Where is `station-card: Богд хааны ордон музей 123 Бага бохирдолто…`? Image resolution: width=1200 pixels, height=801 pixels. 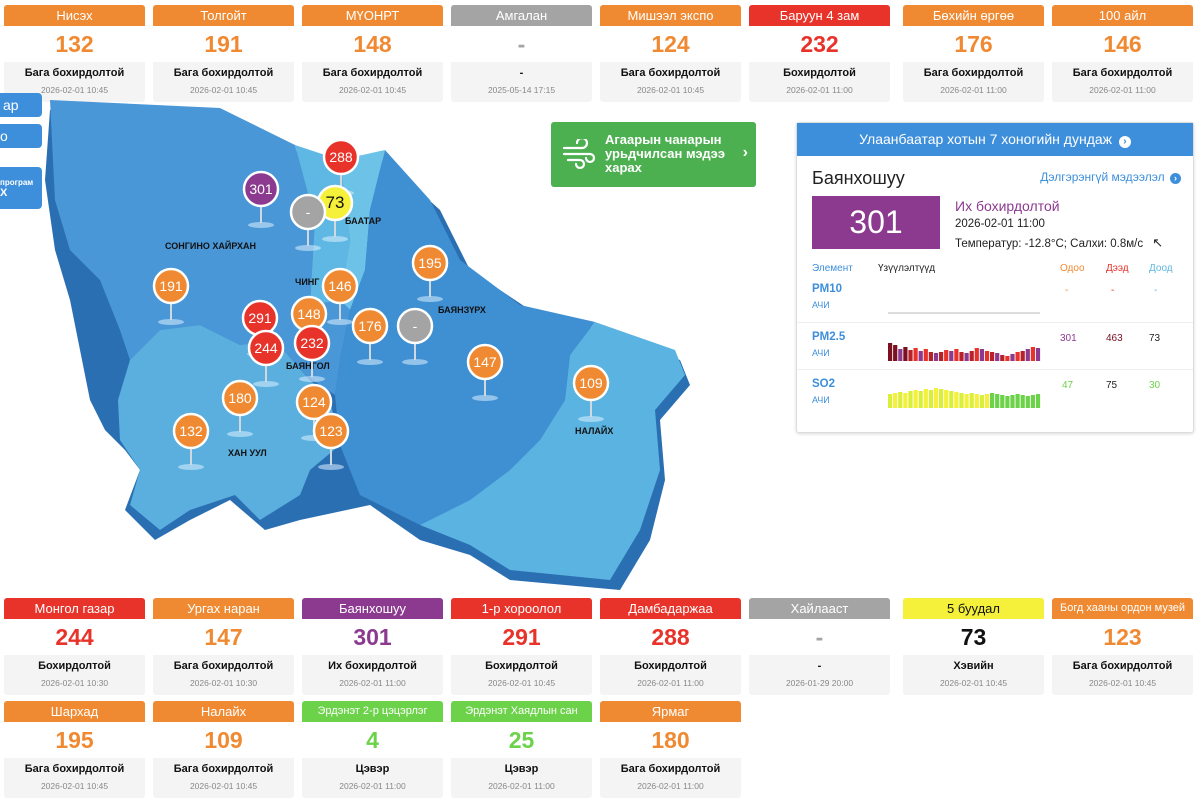 station-card: Богд хааны ордон музей 123 Бага бохирдолто… is located at coordinates (1122, 646).